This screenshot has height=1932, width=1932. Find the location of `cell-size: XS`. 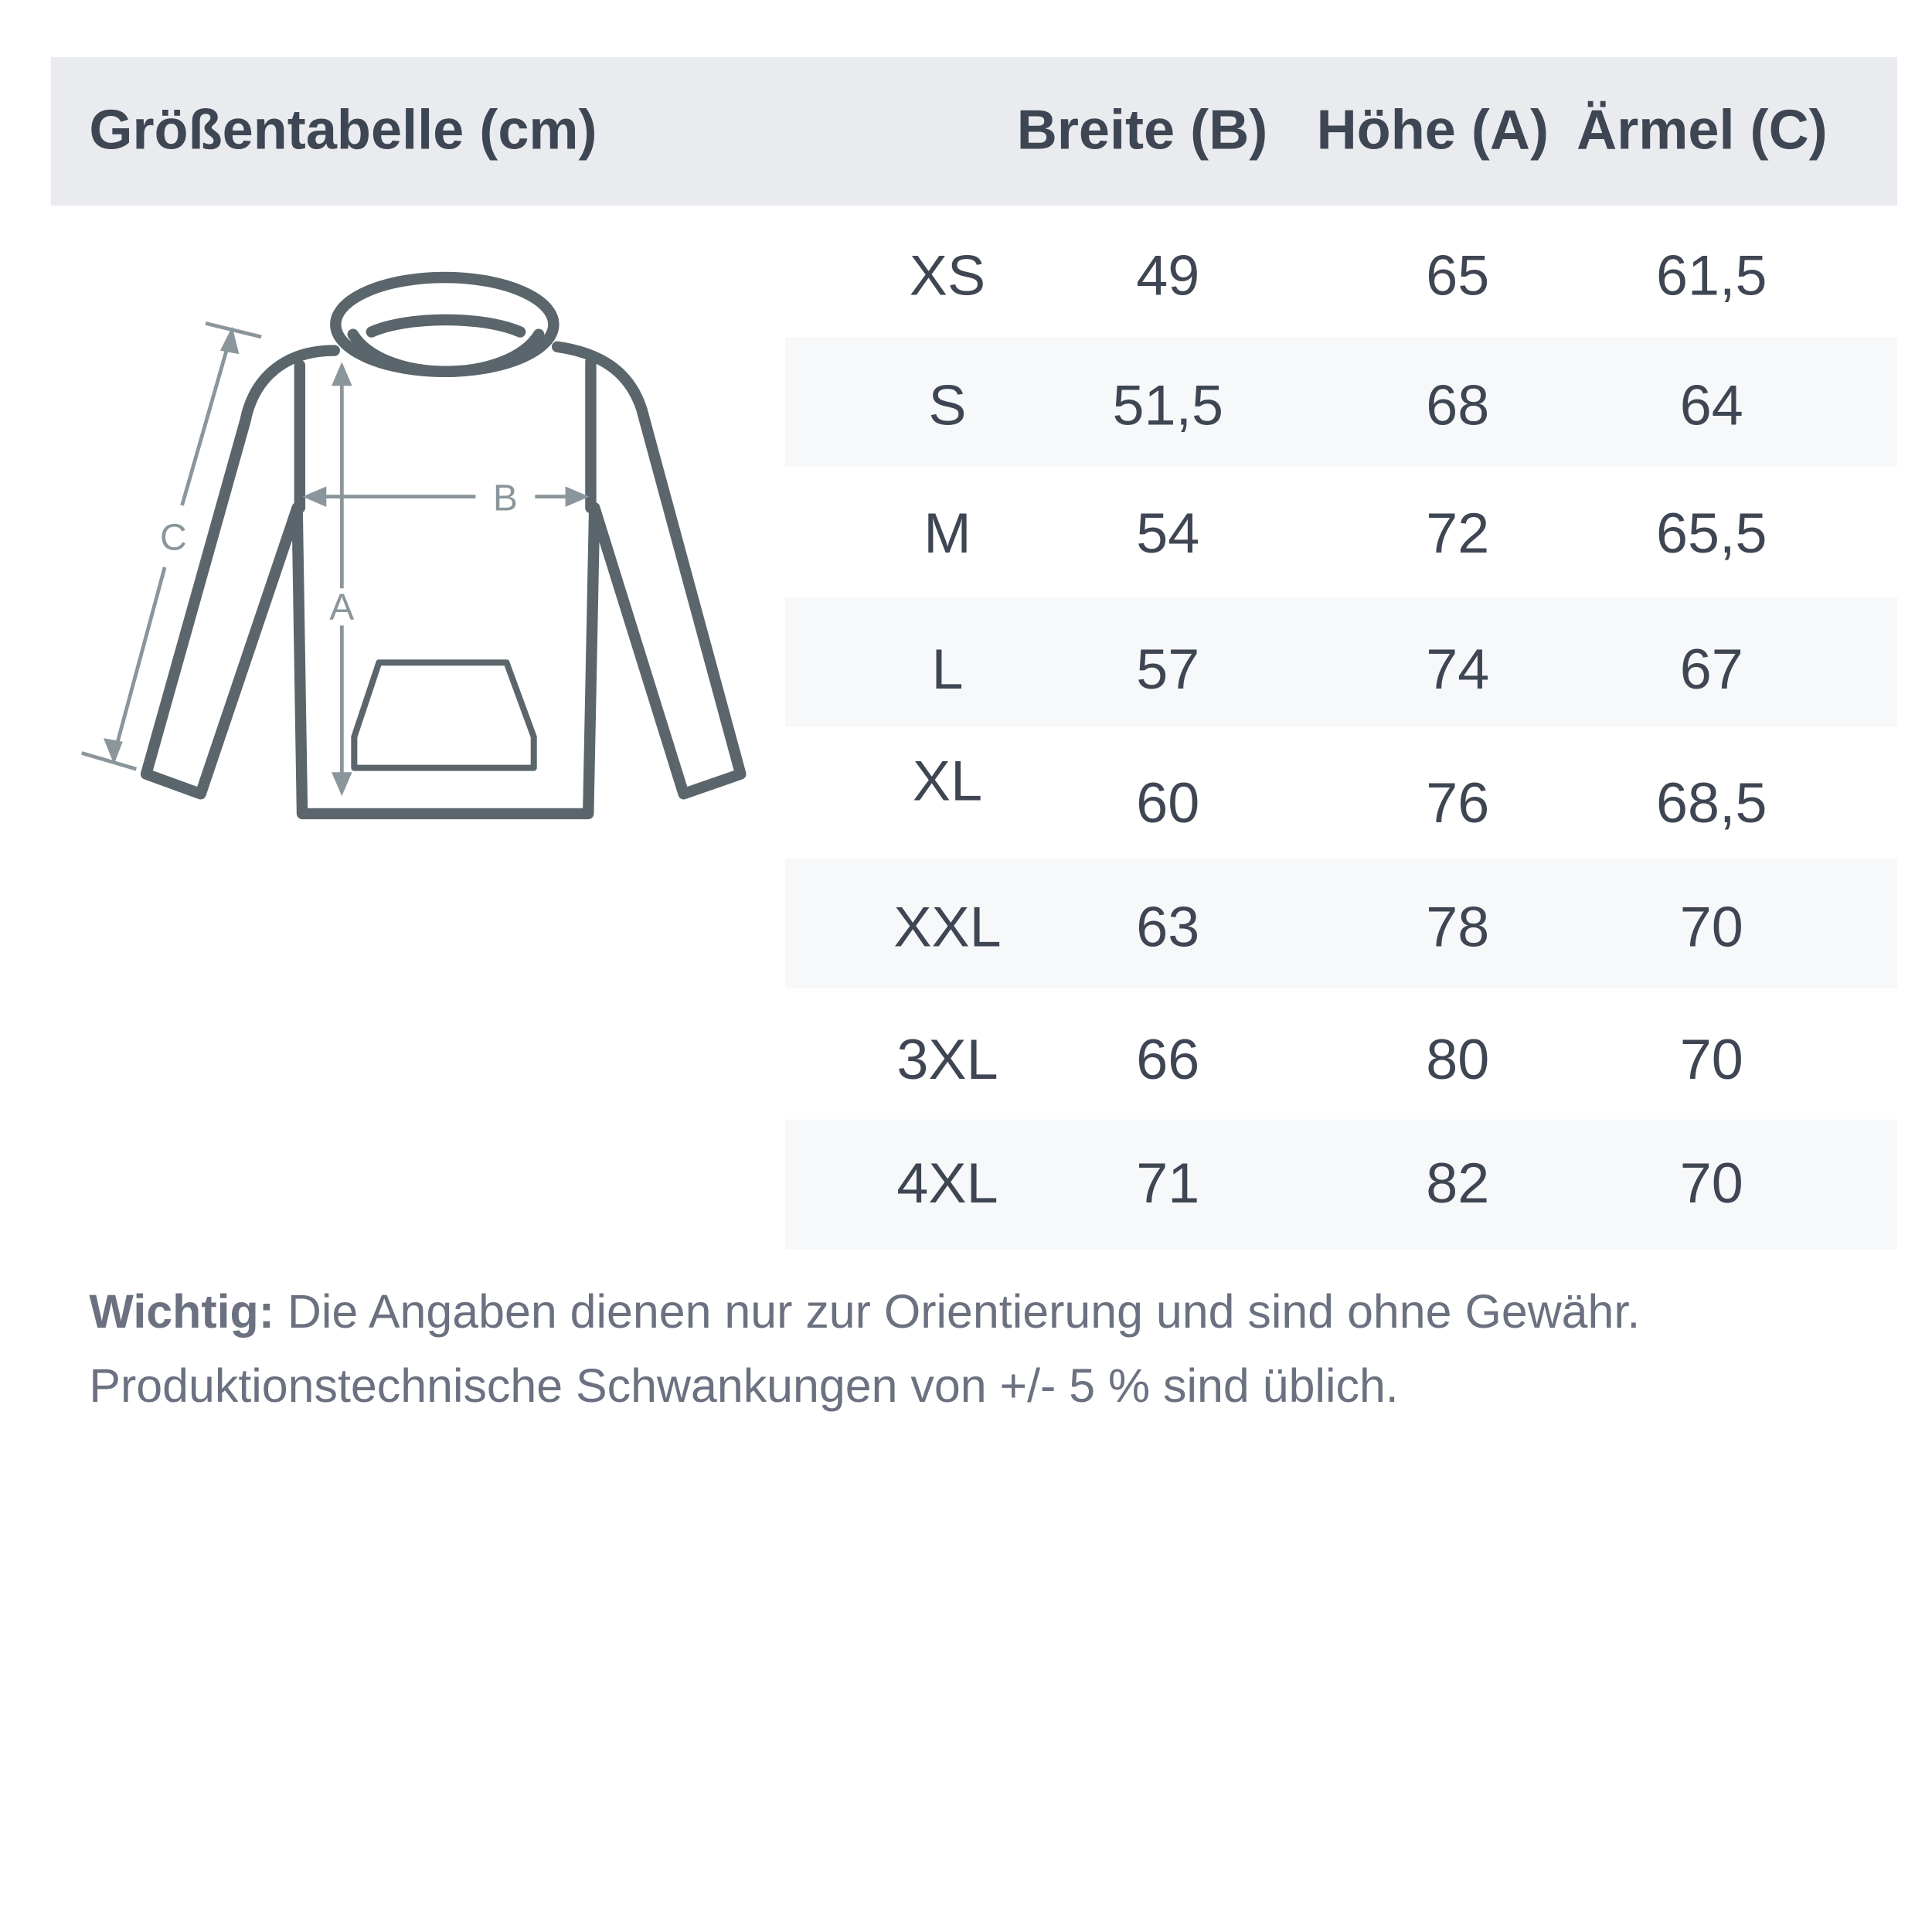

cell-size: XS is located at coordinates (948, 275).